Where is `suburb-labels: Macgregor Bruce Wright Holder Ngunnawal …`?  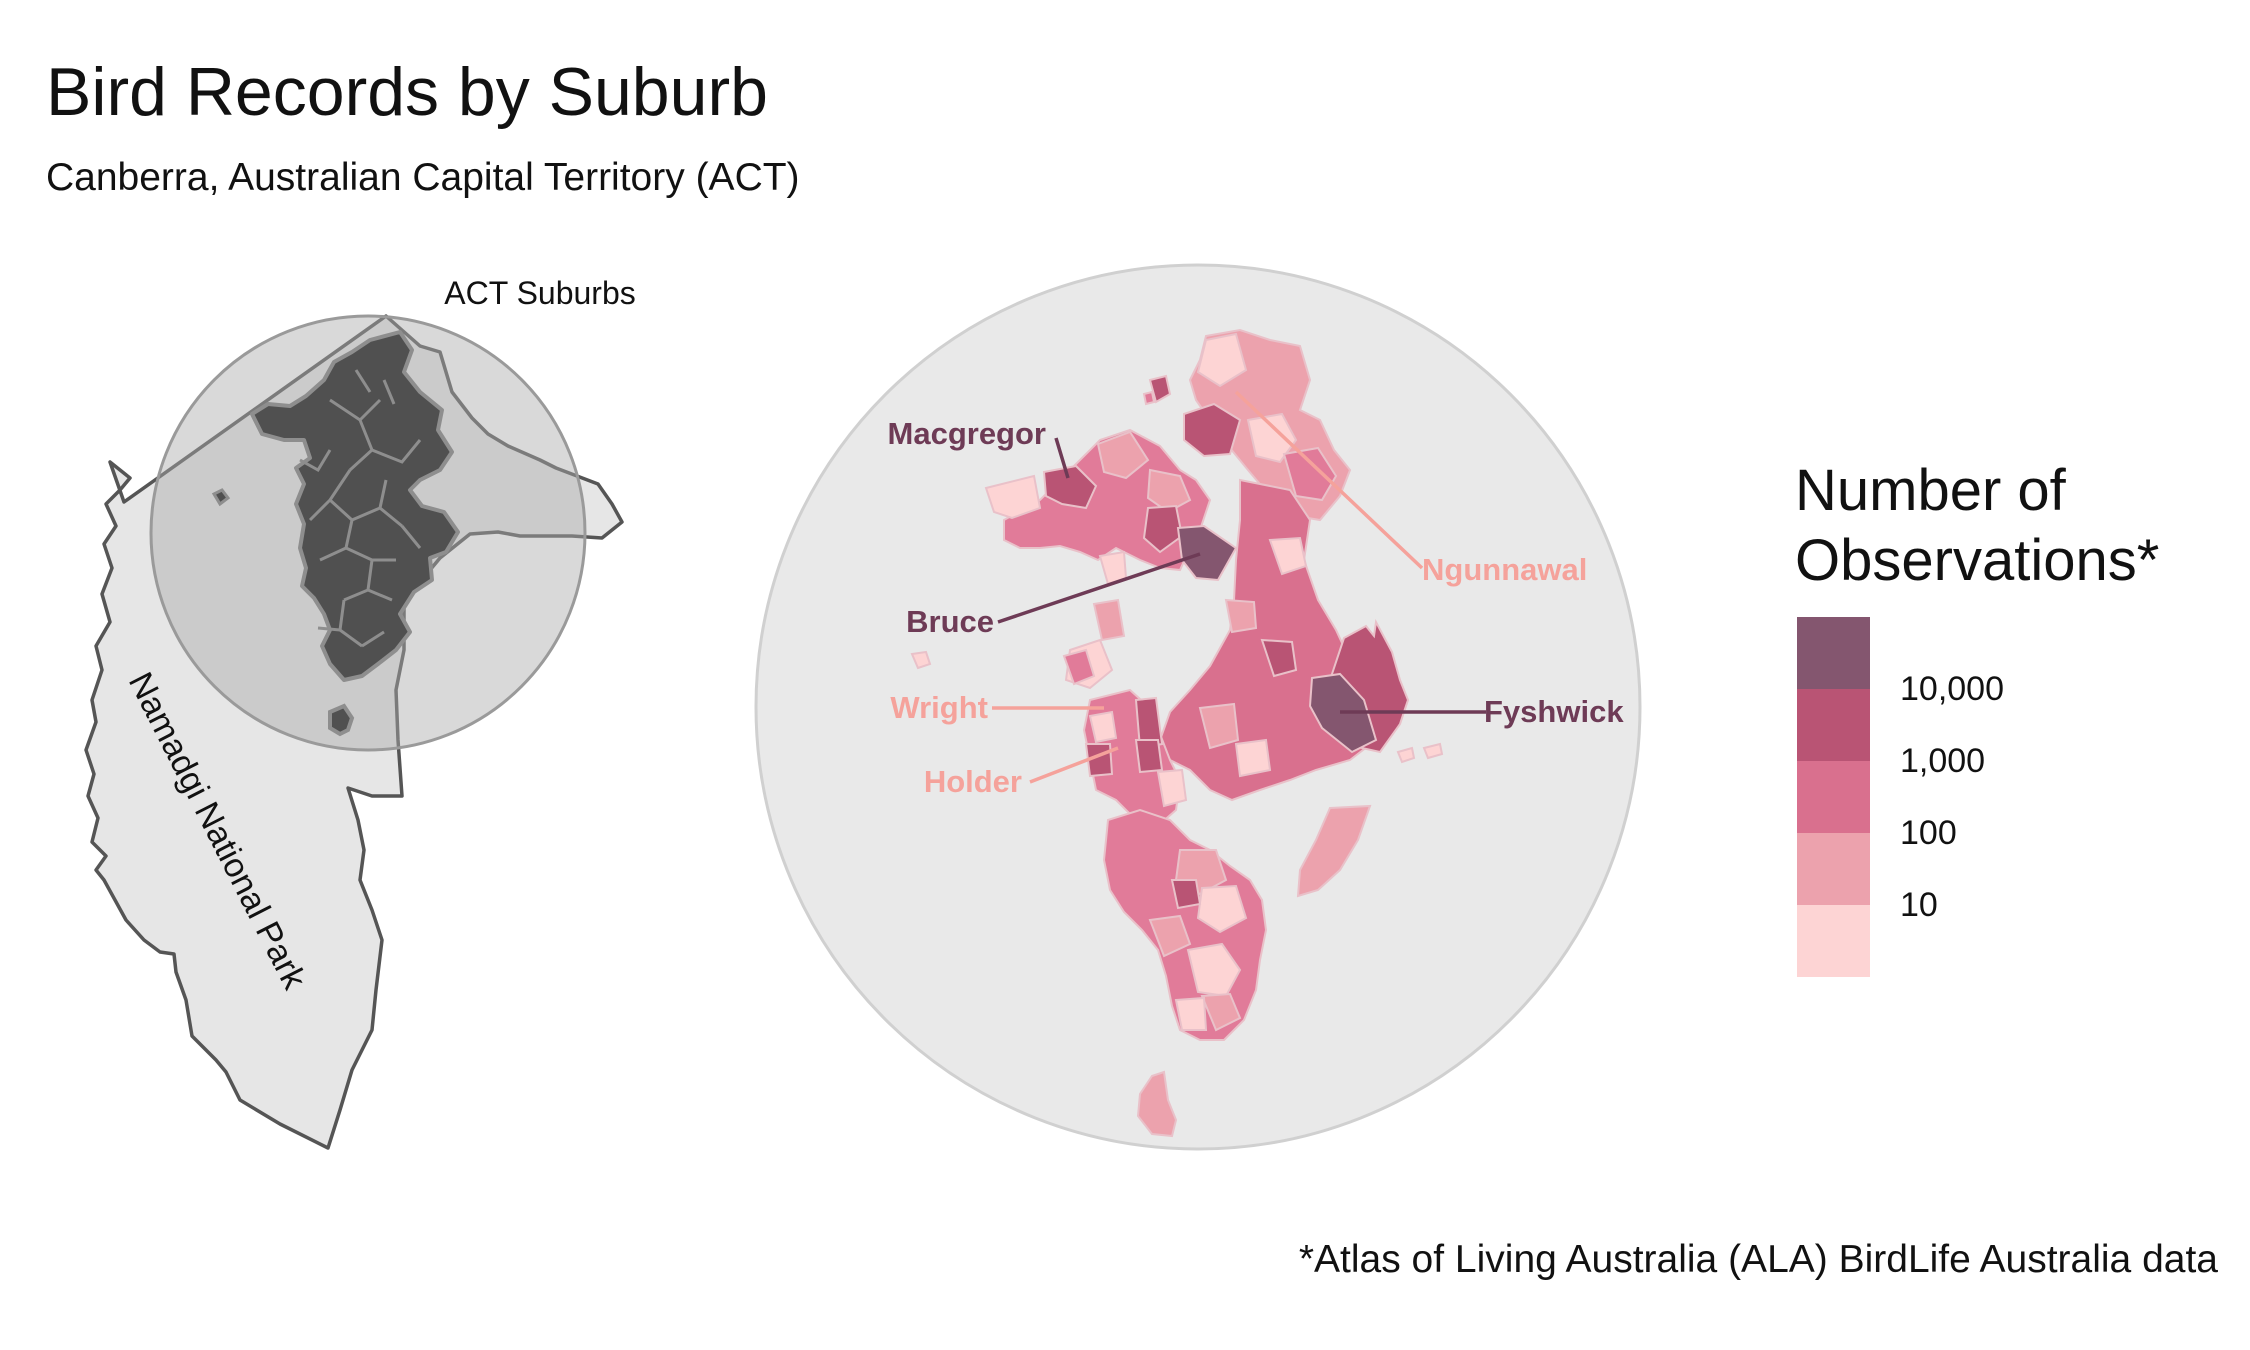
suburb-labels: Macgregor Bruce Wright Holder Ngunnawal … is located at coordinates (1256, 594).